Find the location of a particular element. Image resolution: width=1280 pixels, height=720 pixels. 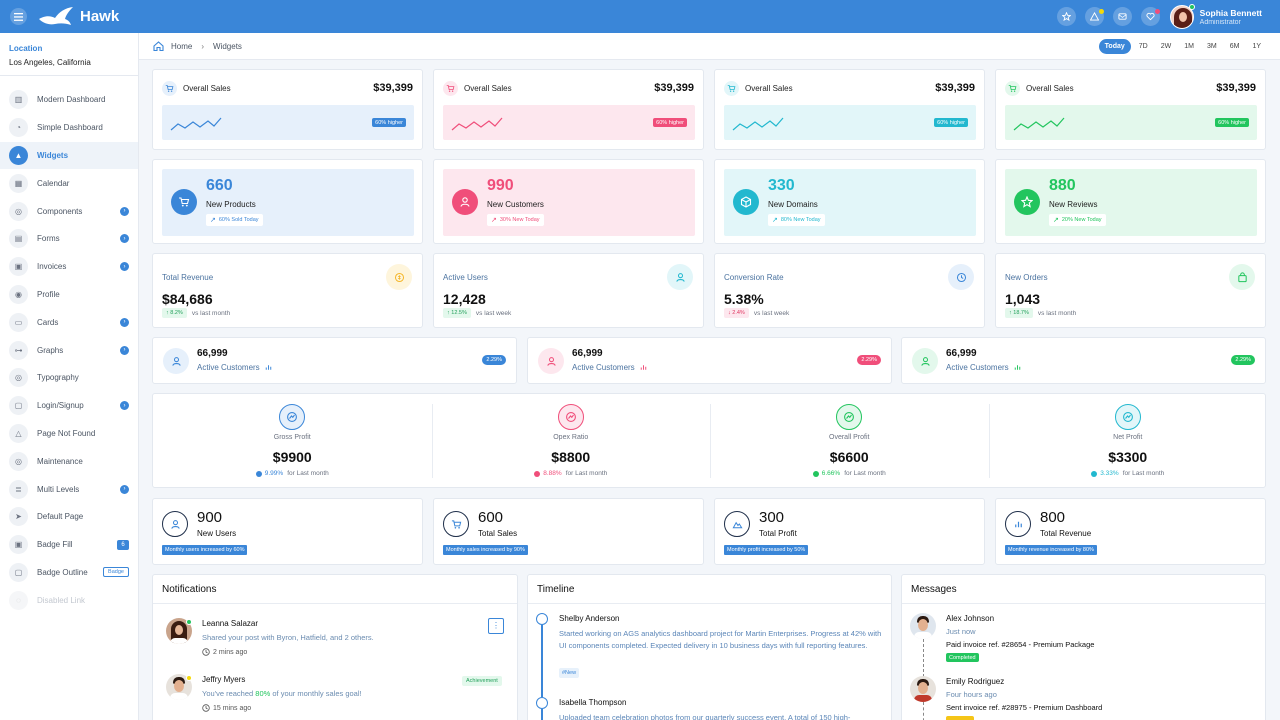

typography-icon: ◎ is located at coordinates (18, 378).